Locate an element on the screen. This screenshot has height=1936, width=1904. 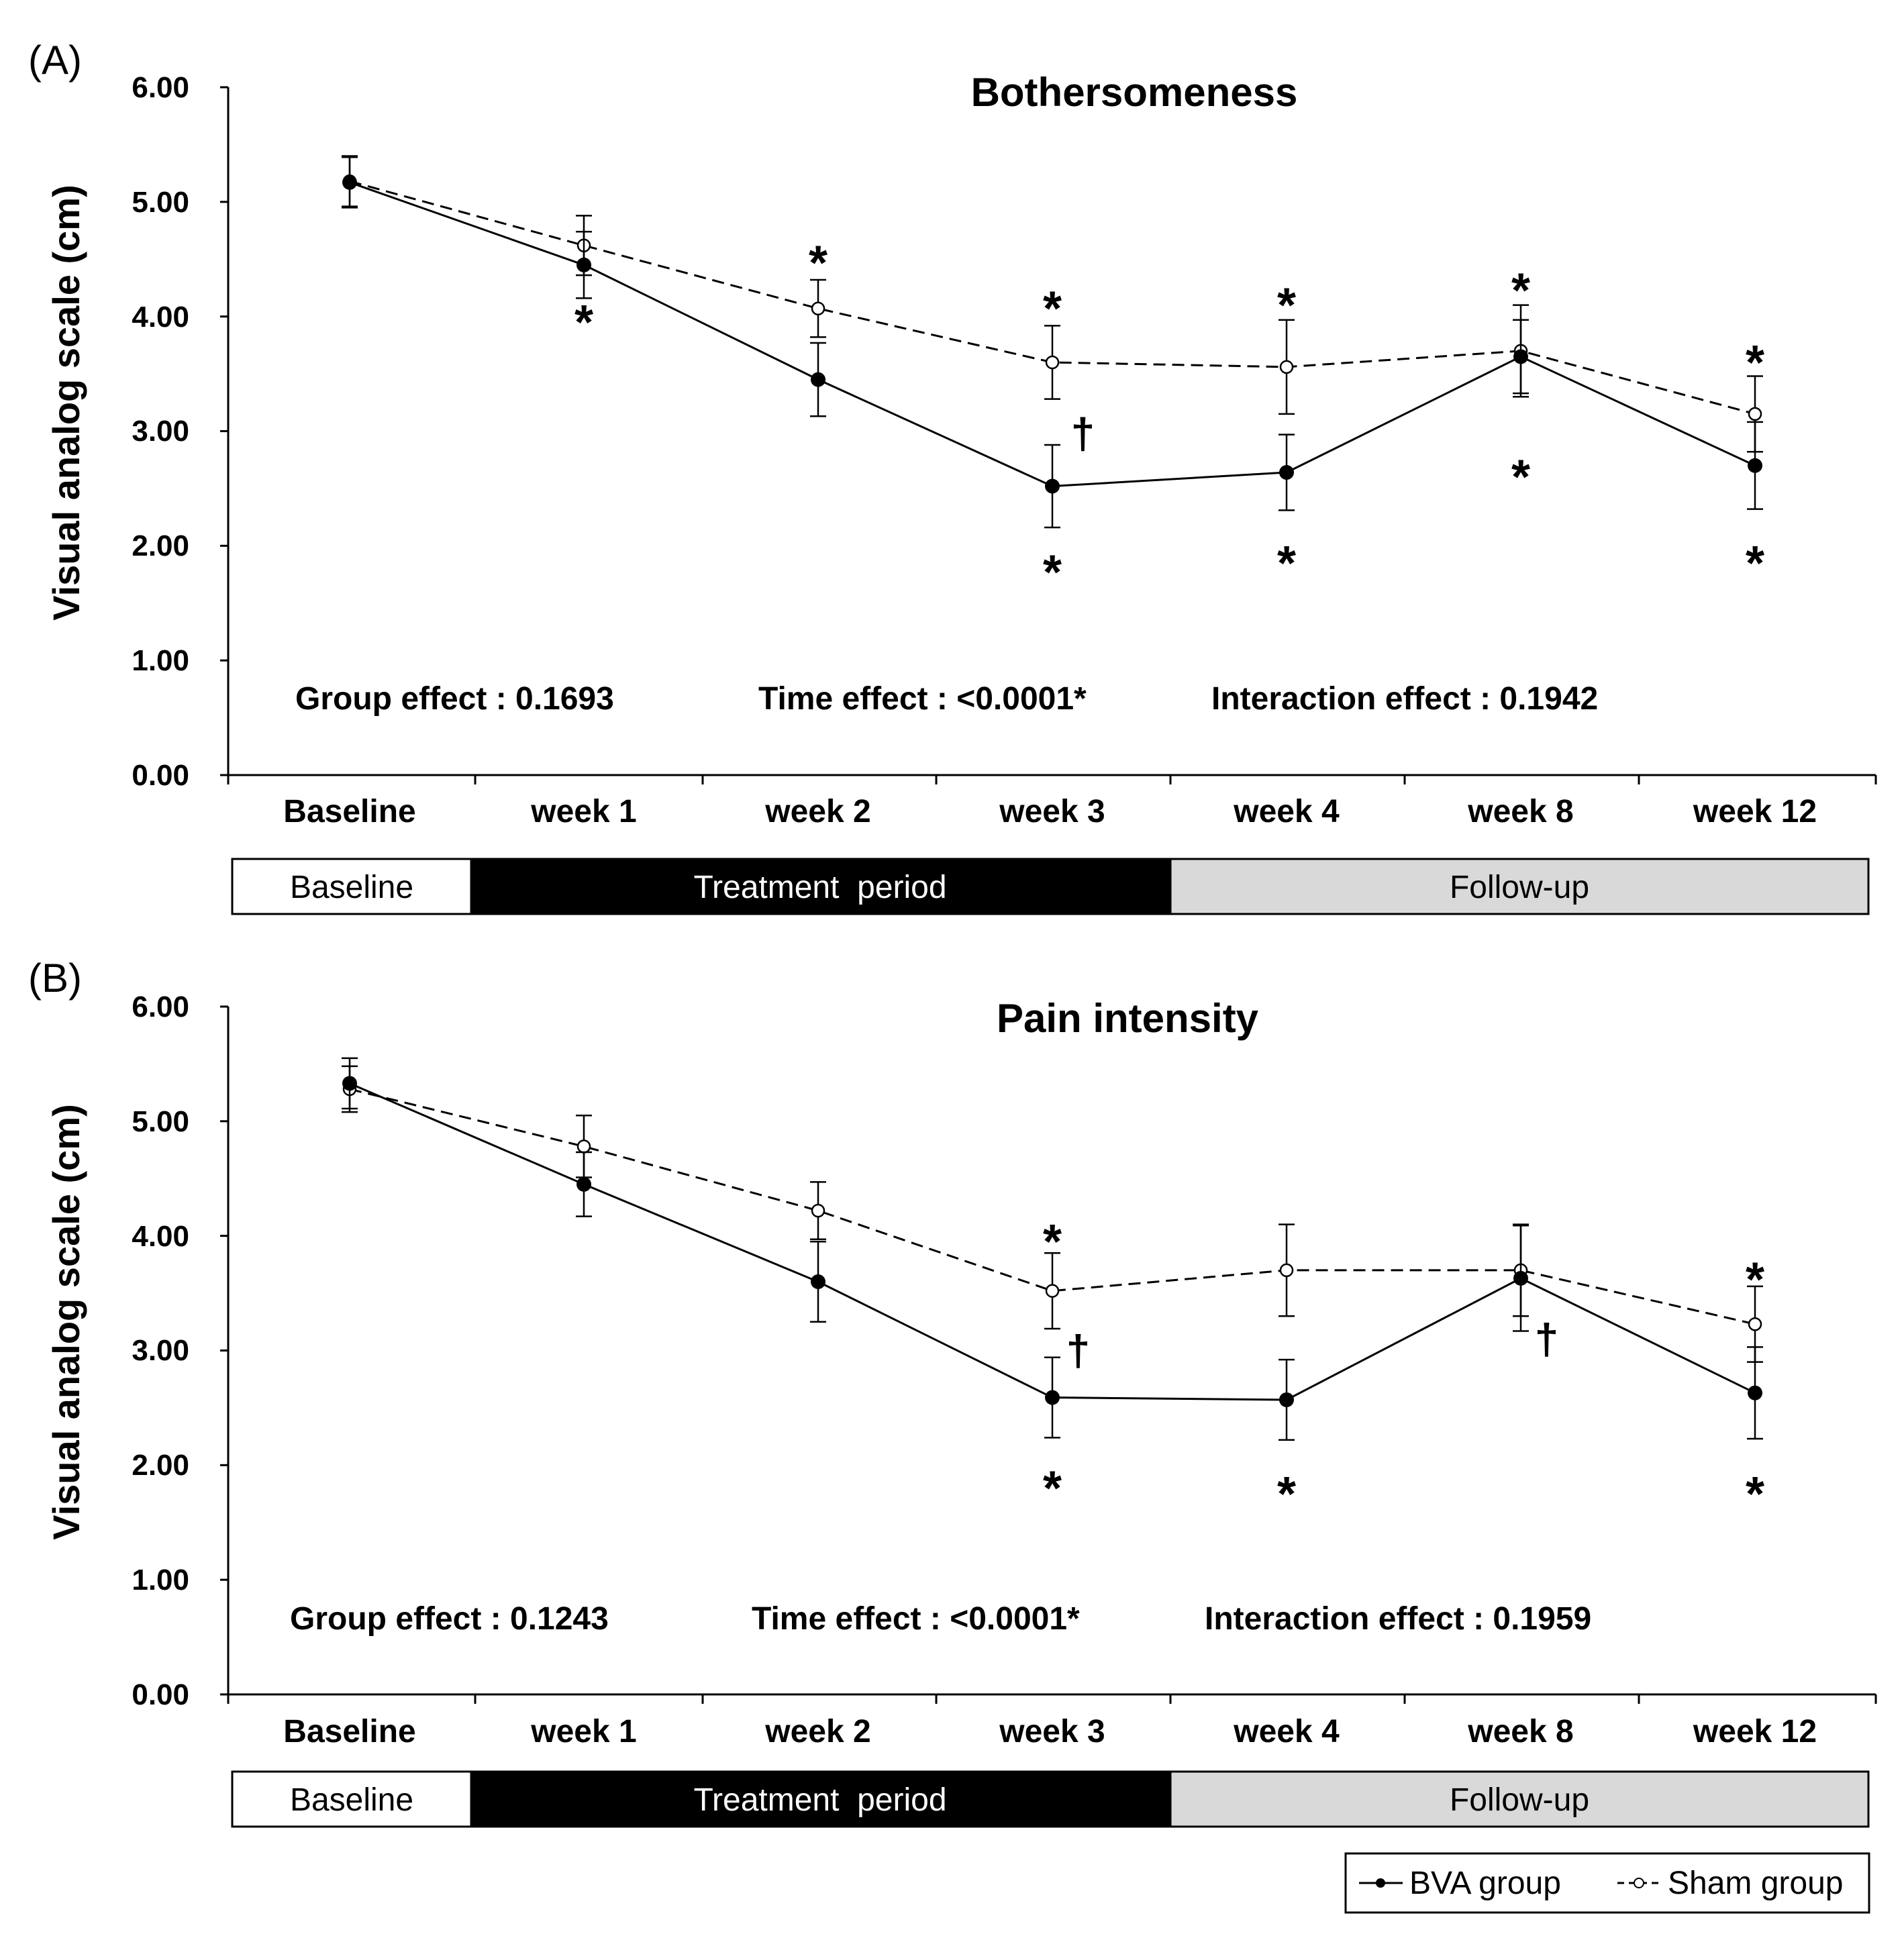
period-baseline-label: Baseline is located at coordinates (351, 887).